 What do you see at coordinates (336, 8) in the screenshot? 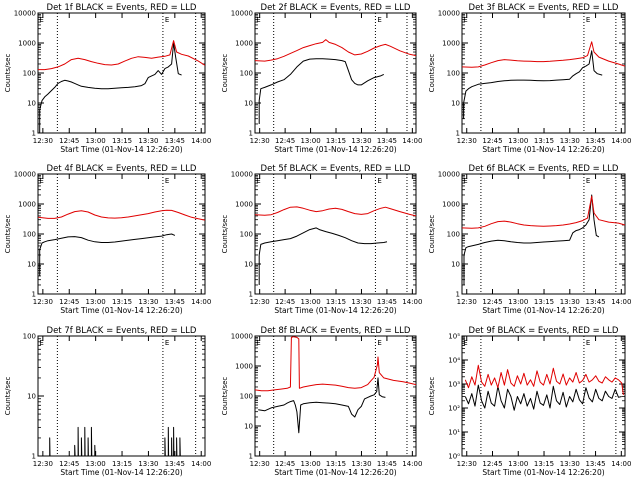
I see `chart-title: Det 2f BLACK = Events, RED = LLD` at bounding box center [336, 8].